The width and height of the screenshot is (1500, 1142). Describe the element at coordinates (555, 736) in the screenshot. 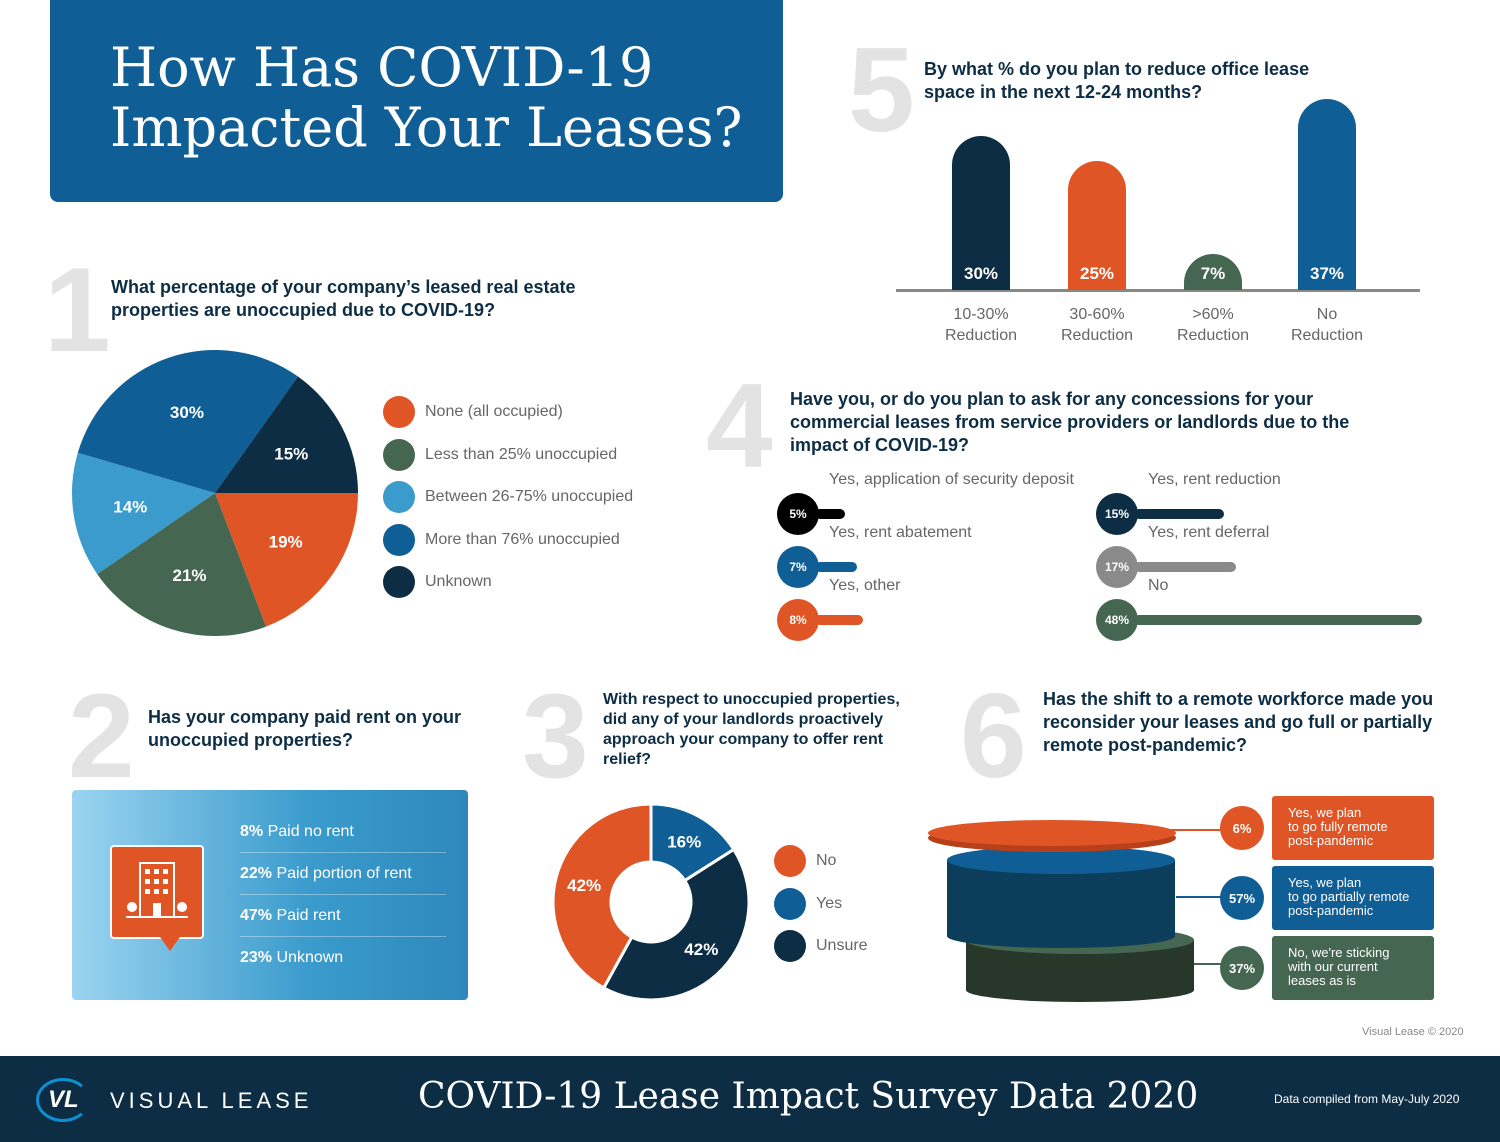

I see `question-number-3: 3` at that location.